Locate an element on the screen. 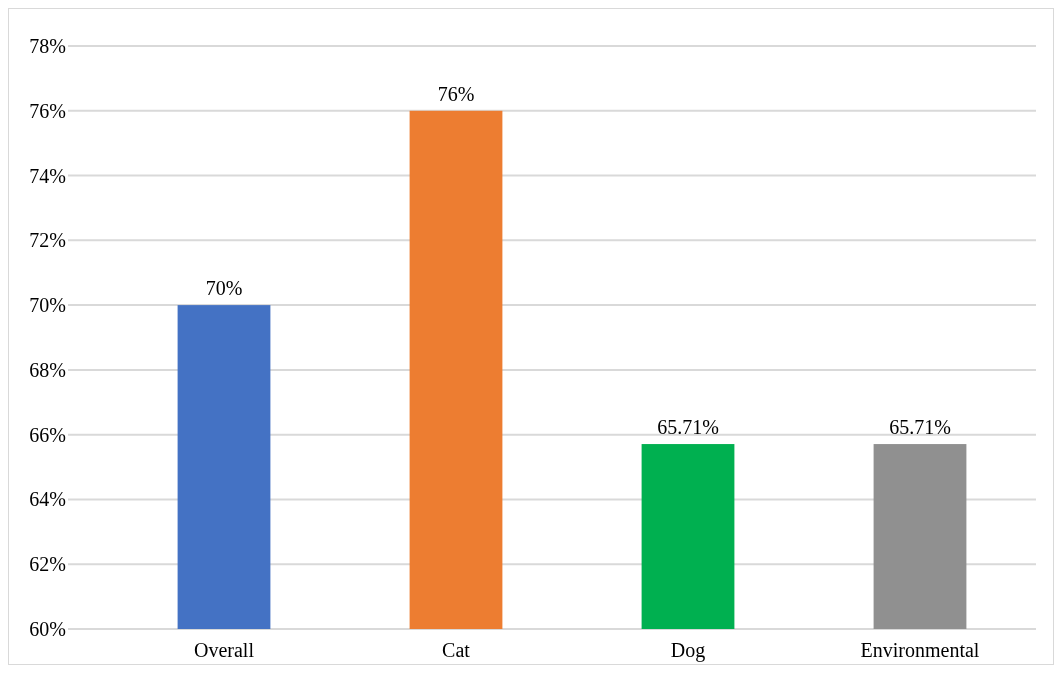 The height and width of the screenshot is (673, 1062). data-label: 76% is located at coordinates (456, 93).